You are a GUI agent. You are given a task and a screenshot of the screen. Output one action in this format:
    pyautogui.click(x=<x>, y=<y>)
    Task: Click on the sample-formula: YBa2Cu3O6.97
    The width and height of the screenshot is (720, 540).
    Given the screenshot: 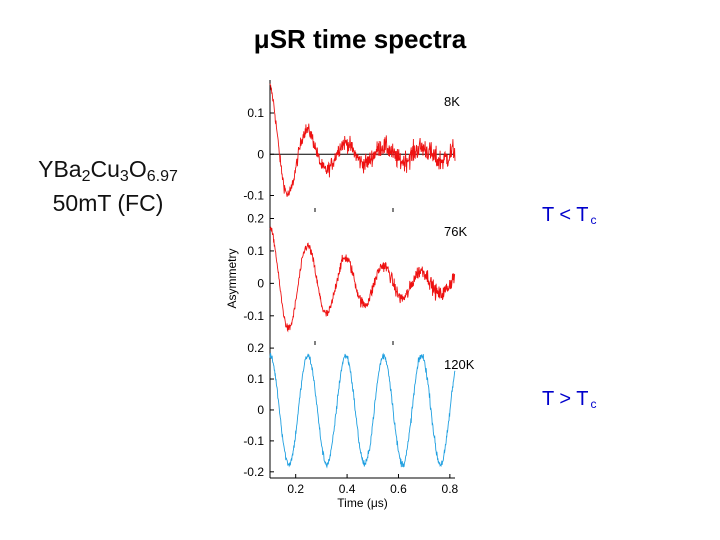 What is the action you would take?
    pyautogui.click(x=108, y=170)
    